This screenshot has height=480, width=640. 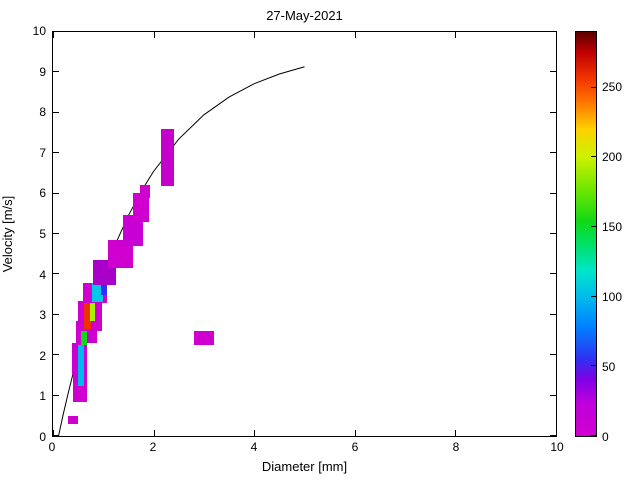 What do you see at coordinates (306, 448) in the screenshot?
I see `x-axis-tick-labels: 0 2 4 6 8 10` at bounding box center [306, 448].